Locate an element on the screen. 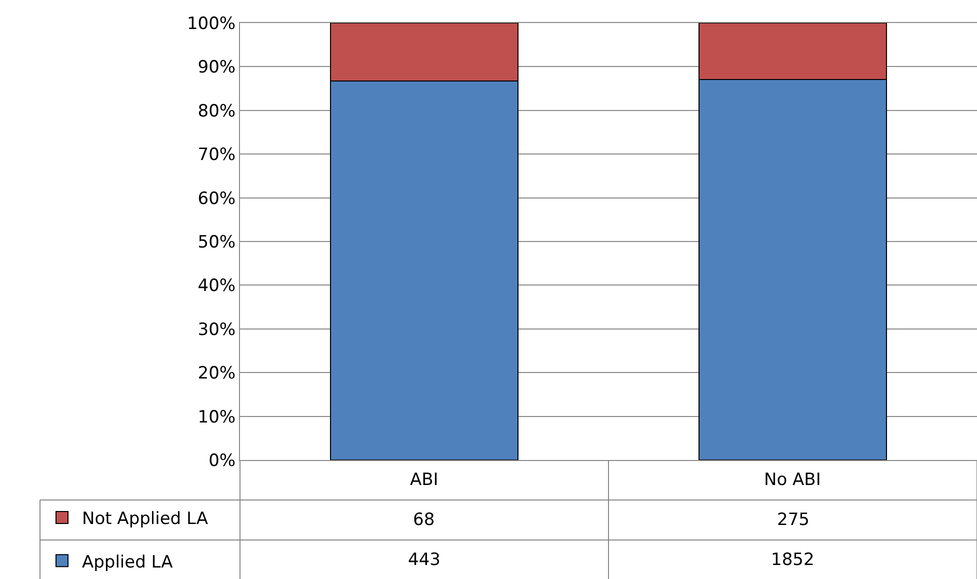  text: 443 is located at coordinates (424, 560).